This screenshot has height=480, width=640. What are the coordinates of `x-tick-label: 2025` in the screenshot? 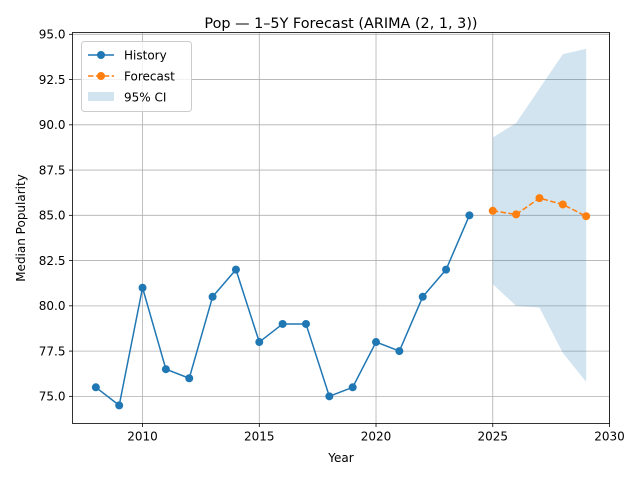 It's located at (492, 437).